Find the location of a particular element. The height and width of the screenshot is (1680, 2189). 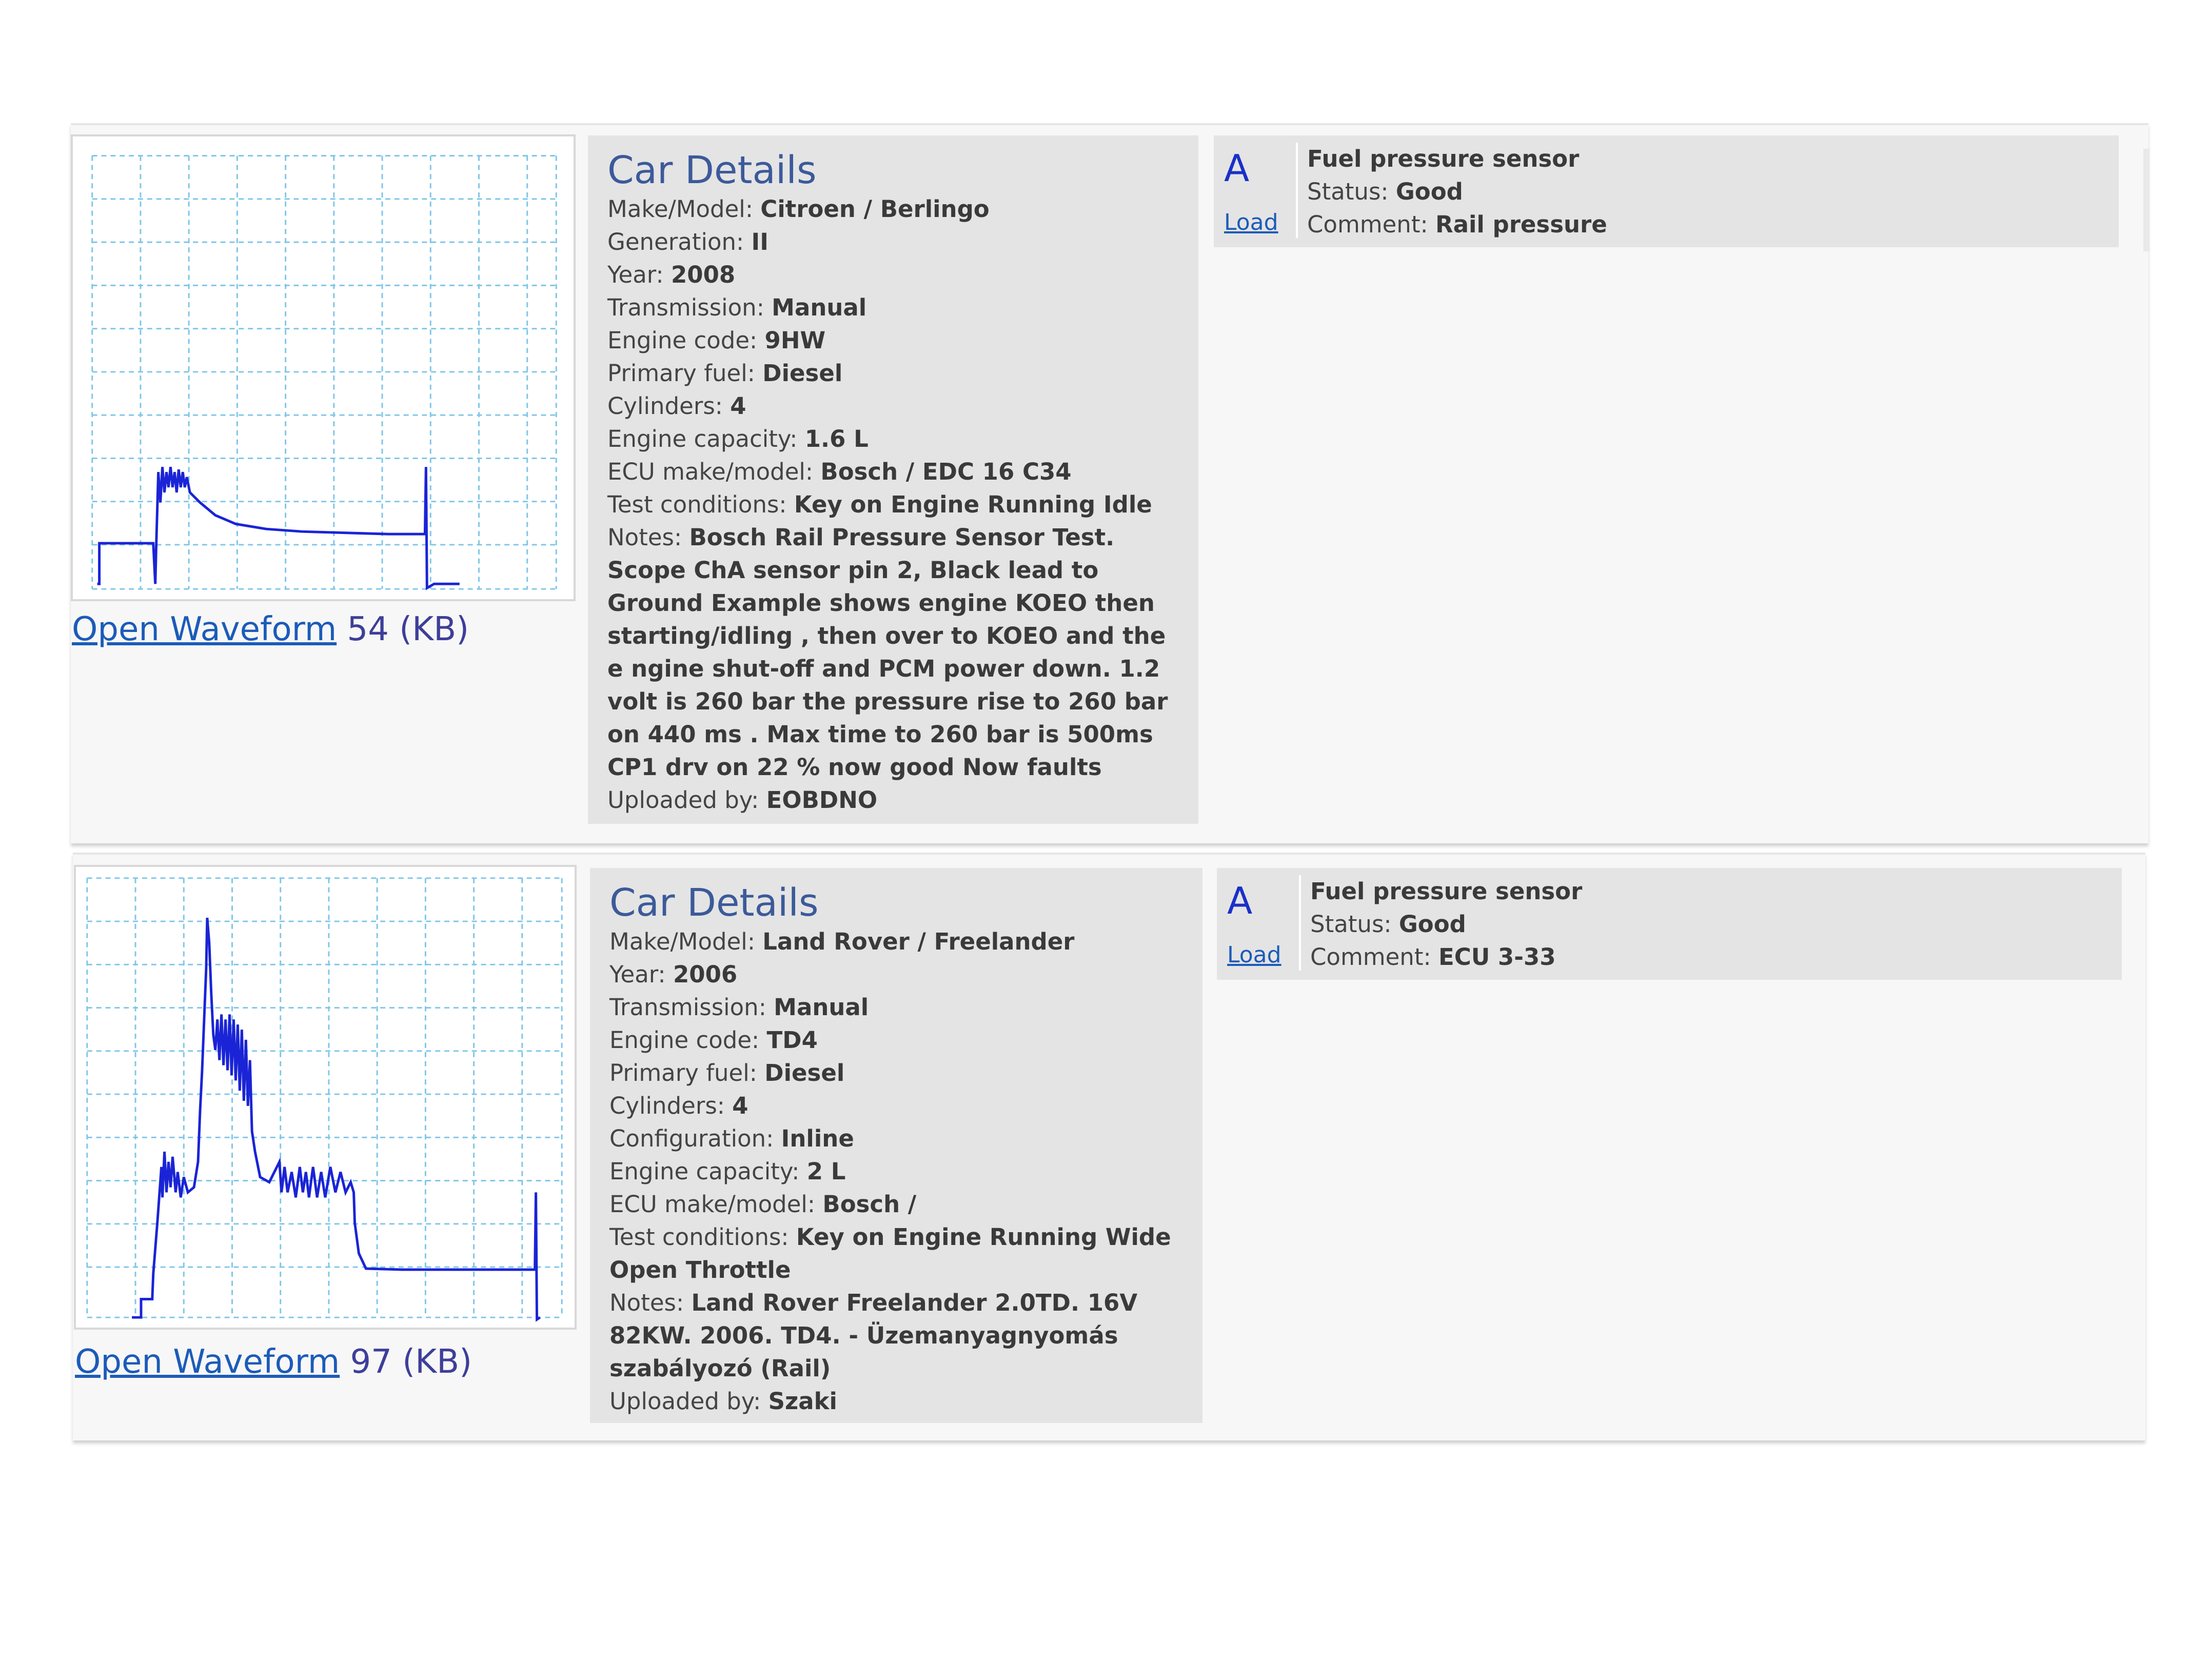

sensor-comment: Comment: Rail pressure is located at coordinates (1457, 224).